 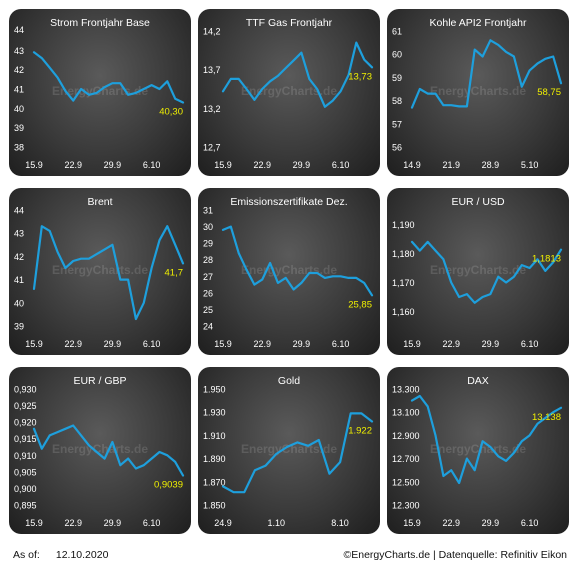 I want to click on last-value-label: 13,73, so click(x=360, y=76).